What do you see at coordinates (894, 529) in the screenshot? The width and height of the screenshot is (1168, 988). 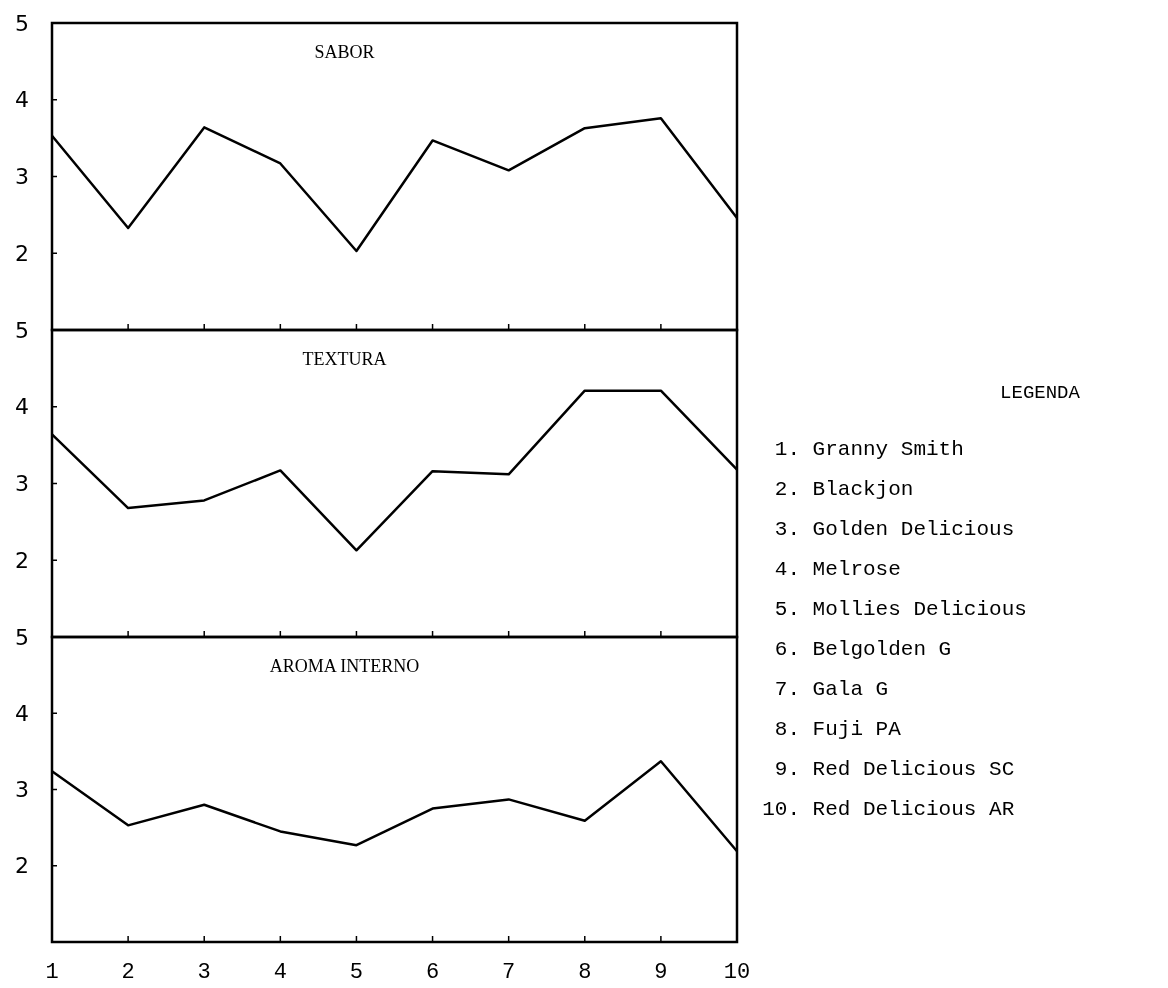 I see `text: 3. Golden Delicious` at bounding box center [894, 529].